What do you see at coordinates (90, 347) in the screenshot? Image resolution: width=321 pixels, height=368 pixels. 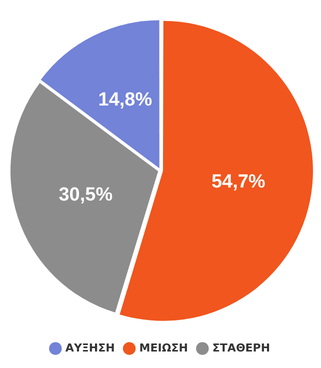 I see `legend-label: ΑΥΞΗΣΗ` at bounding box center [90, 347].